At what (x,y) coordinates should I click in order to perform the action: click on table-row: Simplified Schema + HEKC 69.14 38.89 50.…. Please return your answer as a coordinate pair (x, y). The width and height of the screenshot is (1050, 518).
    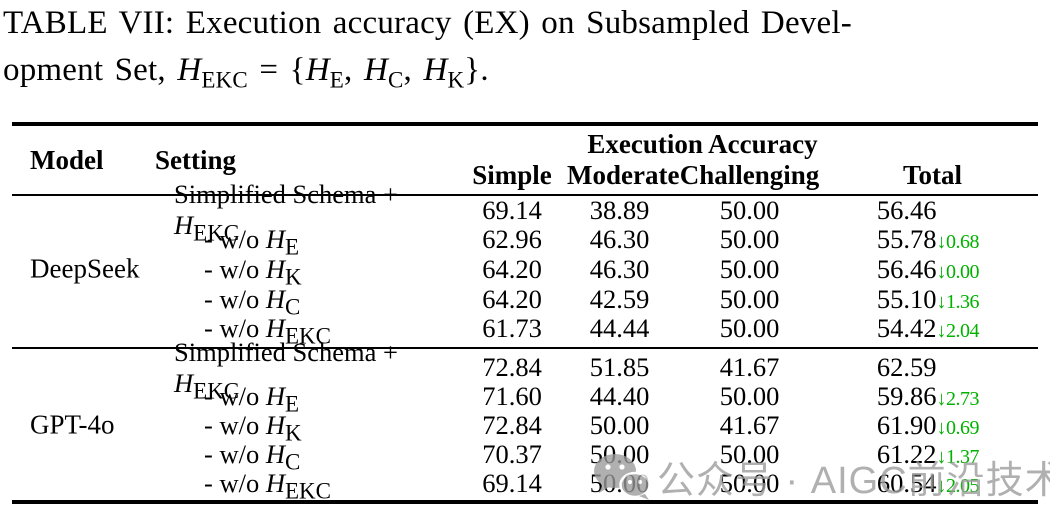
    Looking at the image, I should click on (525, 211).